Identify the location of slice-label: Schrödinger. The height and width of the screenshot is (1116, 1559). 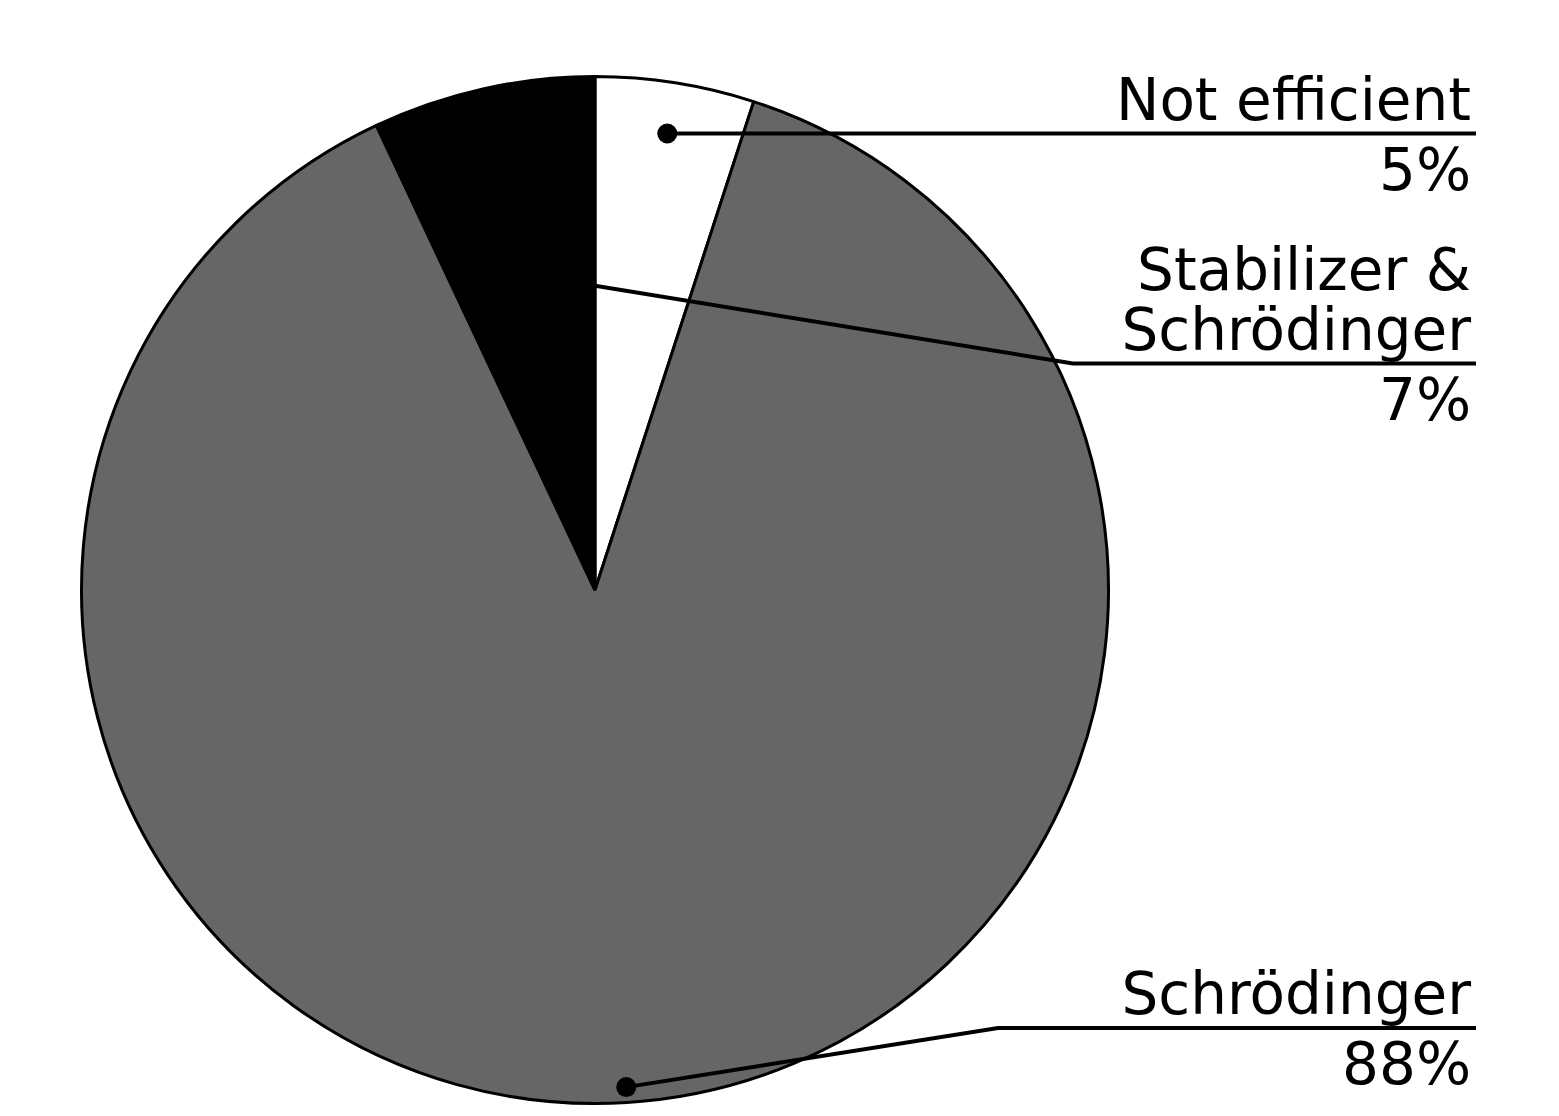
(1296, 994).